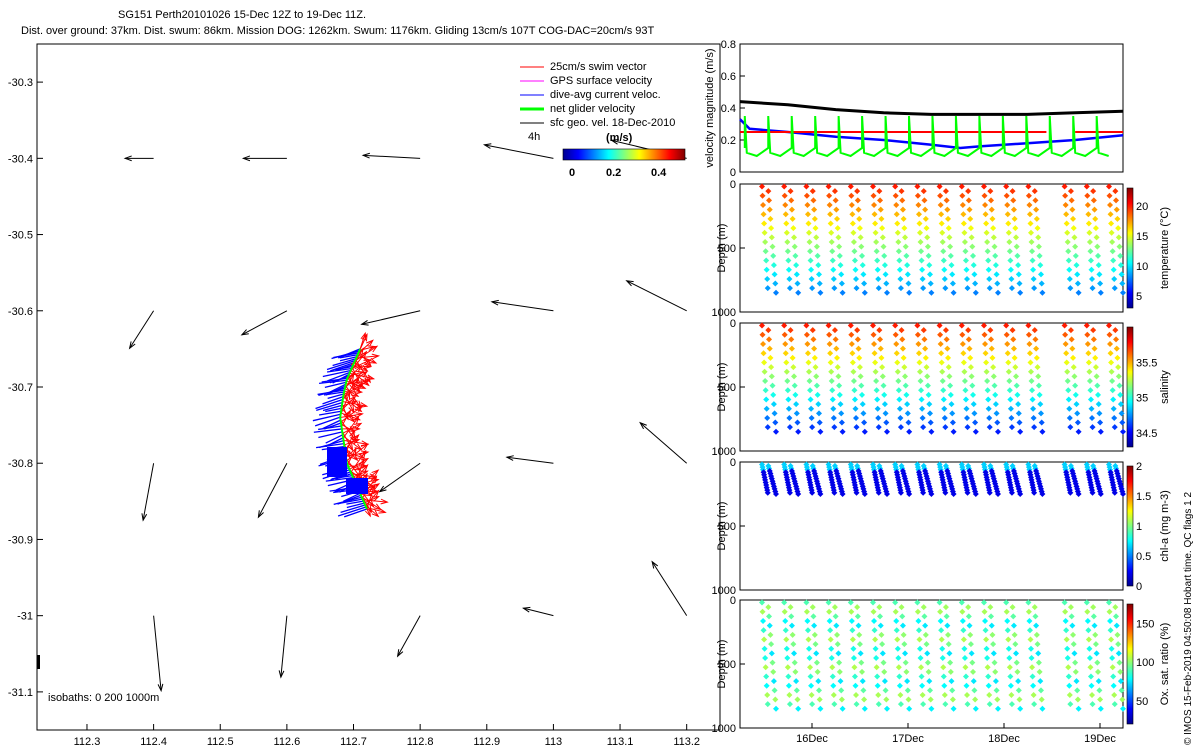 Image resolution: width=1200 pixels, height=750 pixels. What do you see at coordinates (330, 428) in the screenshot?
I see `dac-vector` at bounding box center [330, 428].